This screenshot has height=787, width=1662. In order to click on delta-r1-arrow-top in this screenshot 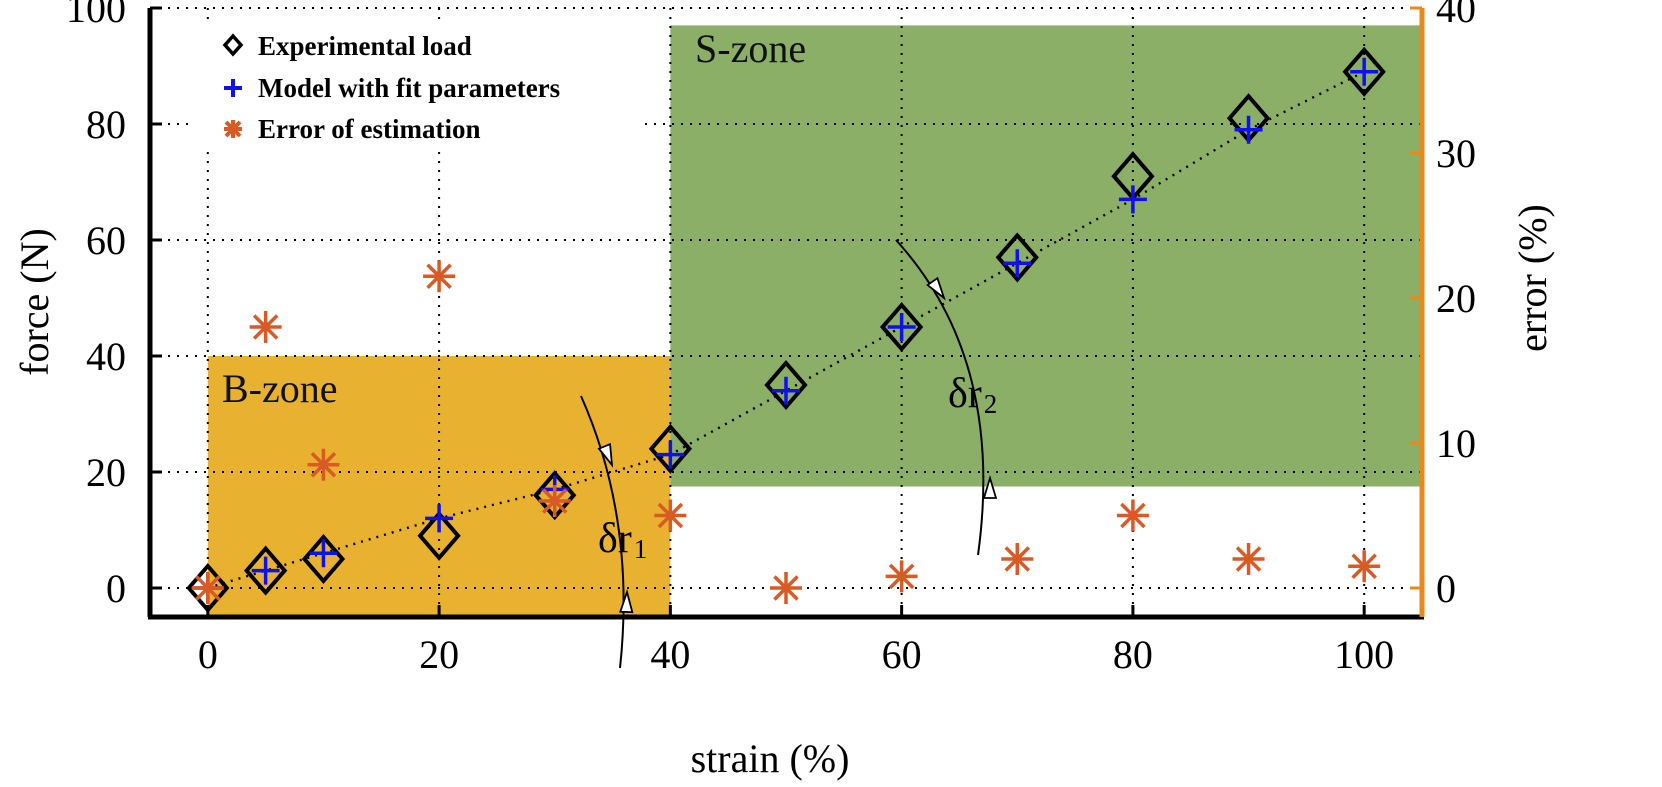, I will do `click(605, 455)`.